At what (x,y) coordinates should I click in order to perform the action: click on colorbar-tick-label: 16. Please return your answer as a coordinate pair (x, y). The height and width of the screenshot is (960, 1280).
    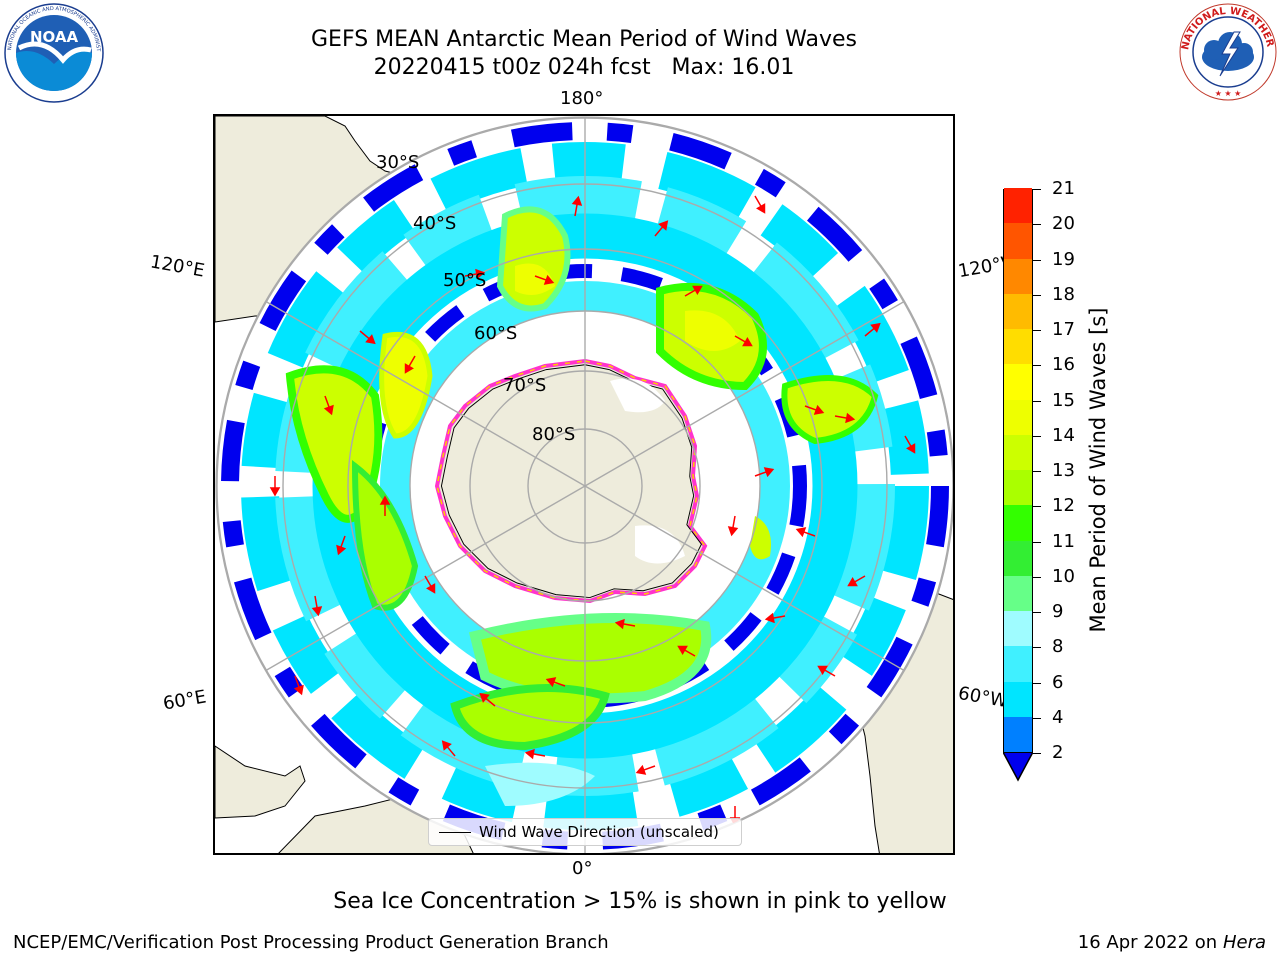
    Looking at the image, I should click on (1063, 365).